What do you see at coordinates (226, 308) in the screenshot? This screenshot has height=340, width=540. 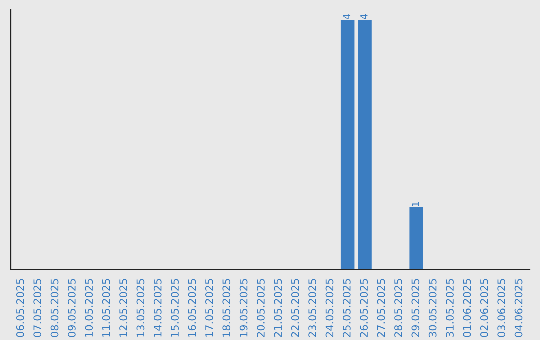 I see `x-tick-label: 18.05.2025` at bounding box center [226, 308].